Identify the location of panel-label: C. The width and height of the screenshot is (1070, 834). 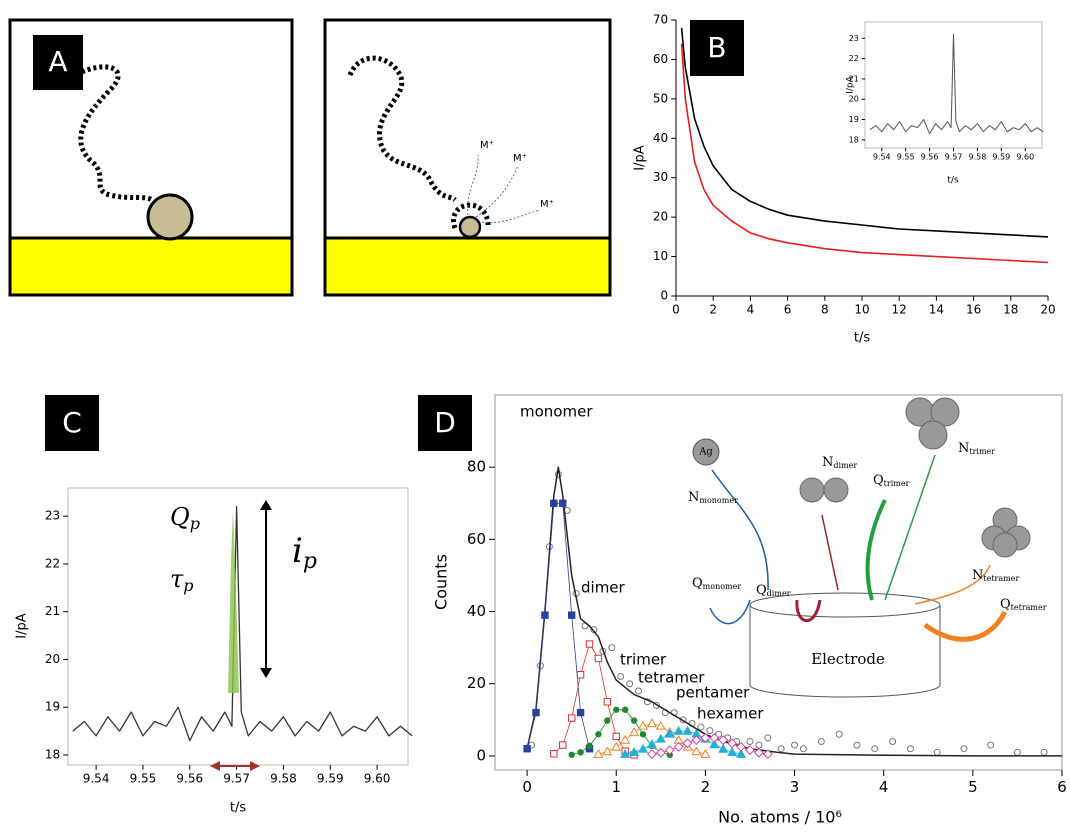
(72, 422).